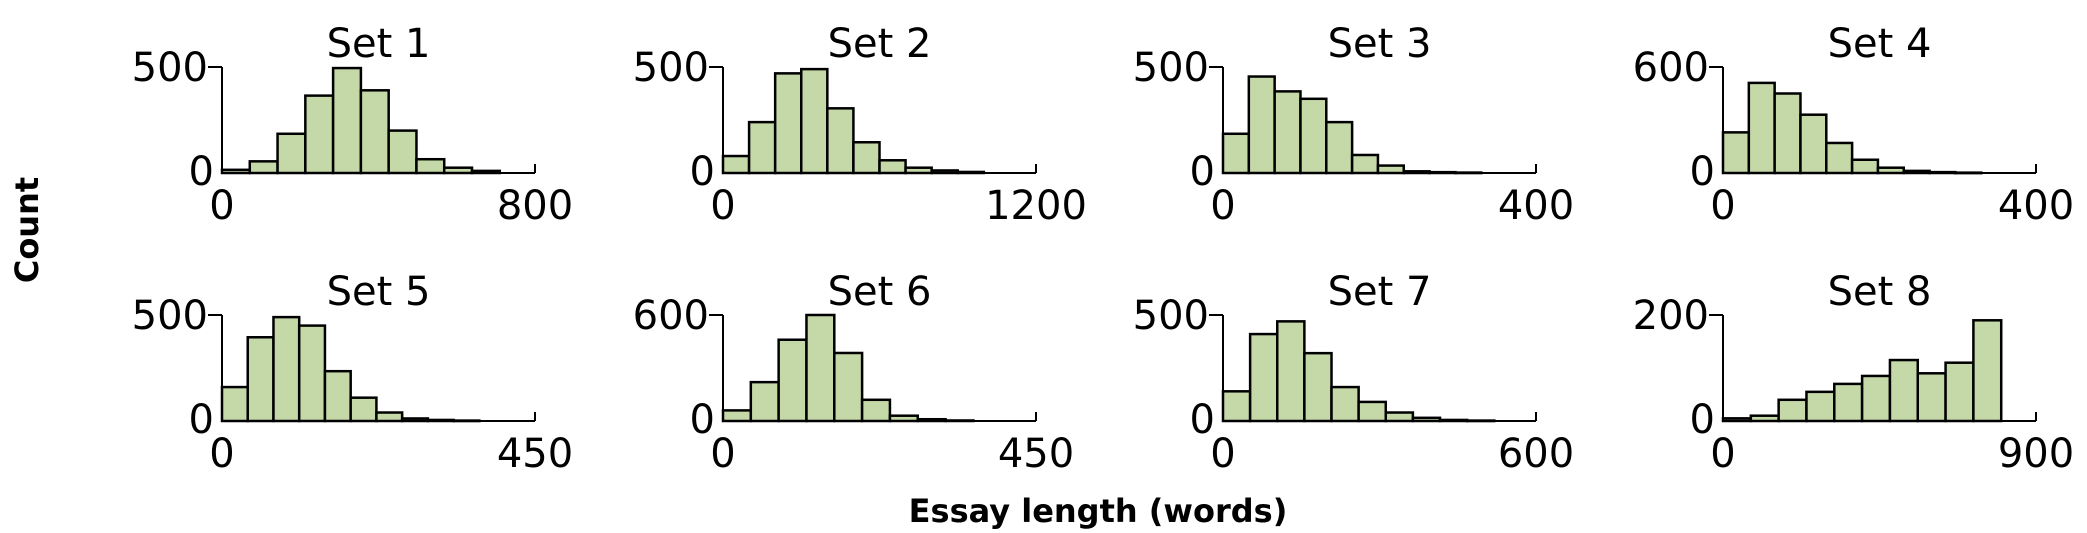  What do you see at coordinates (880, 44) in the screenshot?
I see `panel-title: Set 2` at bounding box center [880, 44].